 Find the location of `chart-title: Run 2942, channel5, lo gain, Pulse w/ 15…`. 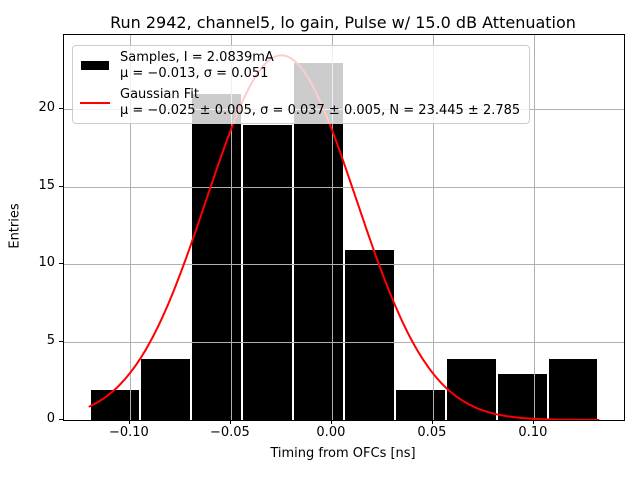

chart-title: Run 2942, channel5, lo gain, Pulse w/ 15… is located at coordinates (343, 22).